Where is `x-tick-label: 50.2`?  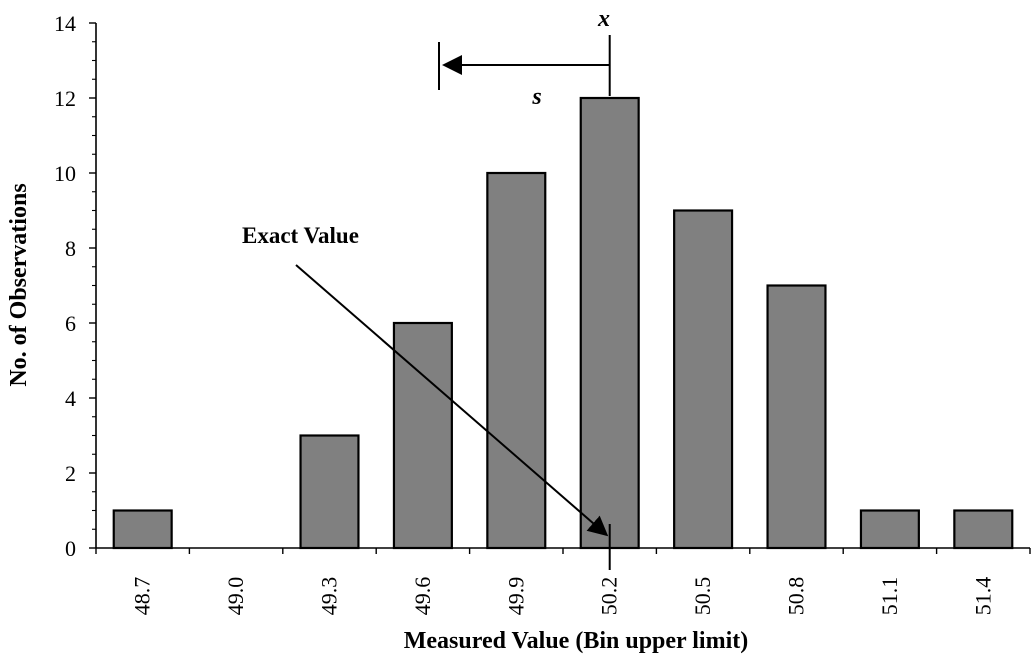 x-tick-label: 50.2 is located at coordinates (609, 596).